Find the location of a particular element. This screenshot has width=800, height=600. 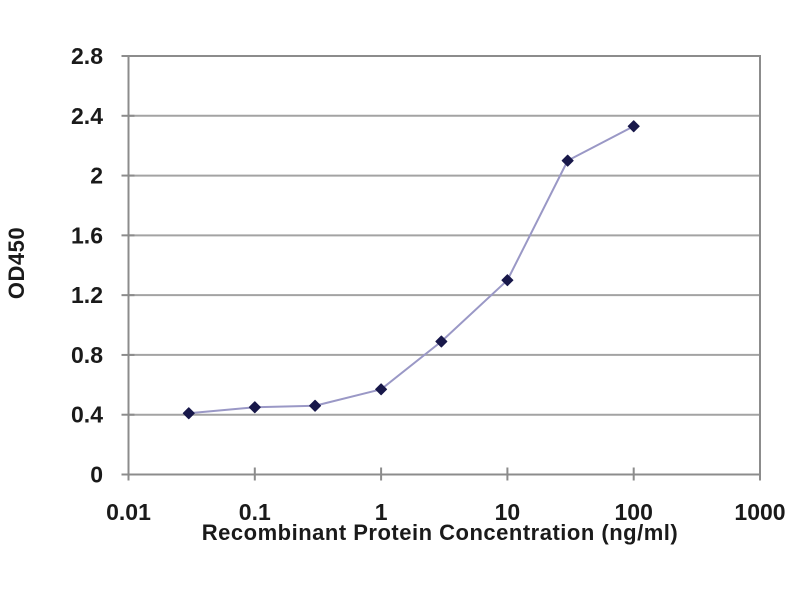

y-tick-label: 1.2 is located at coordinates (87, 295).